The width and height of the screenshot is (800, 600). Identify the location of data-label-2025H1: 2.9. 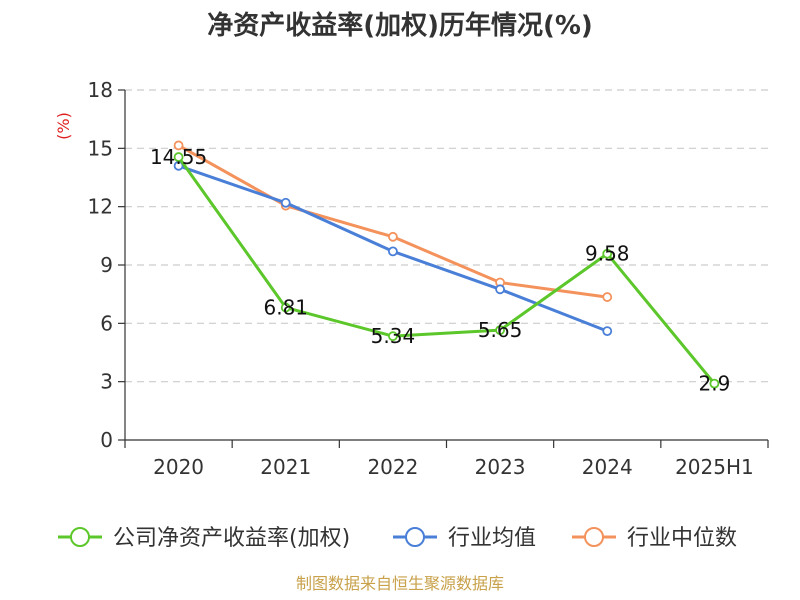
(715, 384).